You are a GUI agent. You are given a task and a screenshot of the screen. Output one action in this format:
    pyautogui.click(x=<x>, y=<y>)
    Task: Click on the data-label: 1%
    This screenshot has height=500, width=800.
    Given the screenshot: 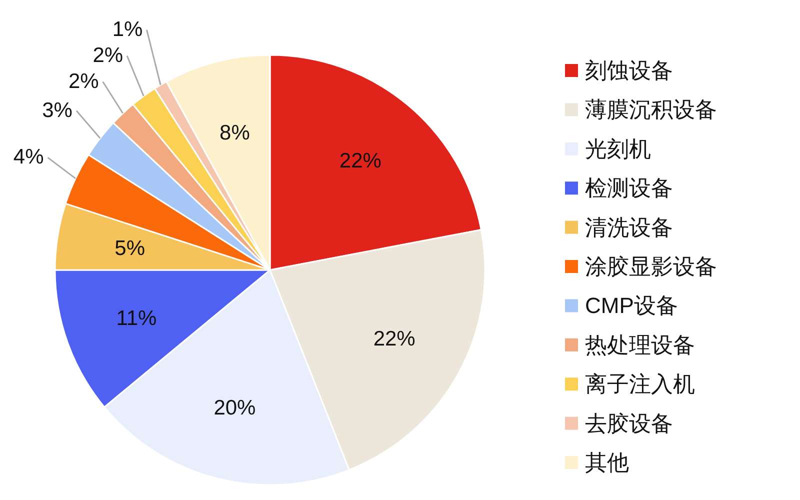 What is the action you would take?
    pyautogui.click(x=127, y=29)
    